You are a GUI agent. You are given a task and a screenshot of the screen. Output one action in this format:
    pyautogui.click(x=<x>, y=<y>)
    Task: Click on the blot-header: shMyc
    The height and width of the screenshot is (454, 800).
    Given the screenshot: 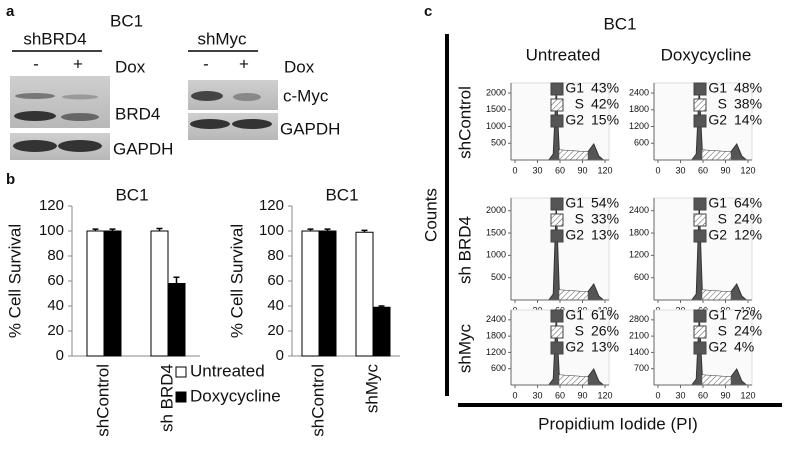 What is the action you would take?
    pyautogui.click(x=222, y=38)
    